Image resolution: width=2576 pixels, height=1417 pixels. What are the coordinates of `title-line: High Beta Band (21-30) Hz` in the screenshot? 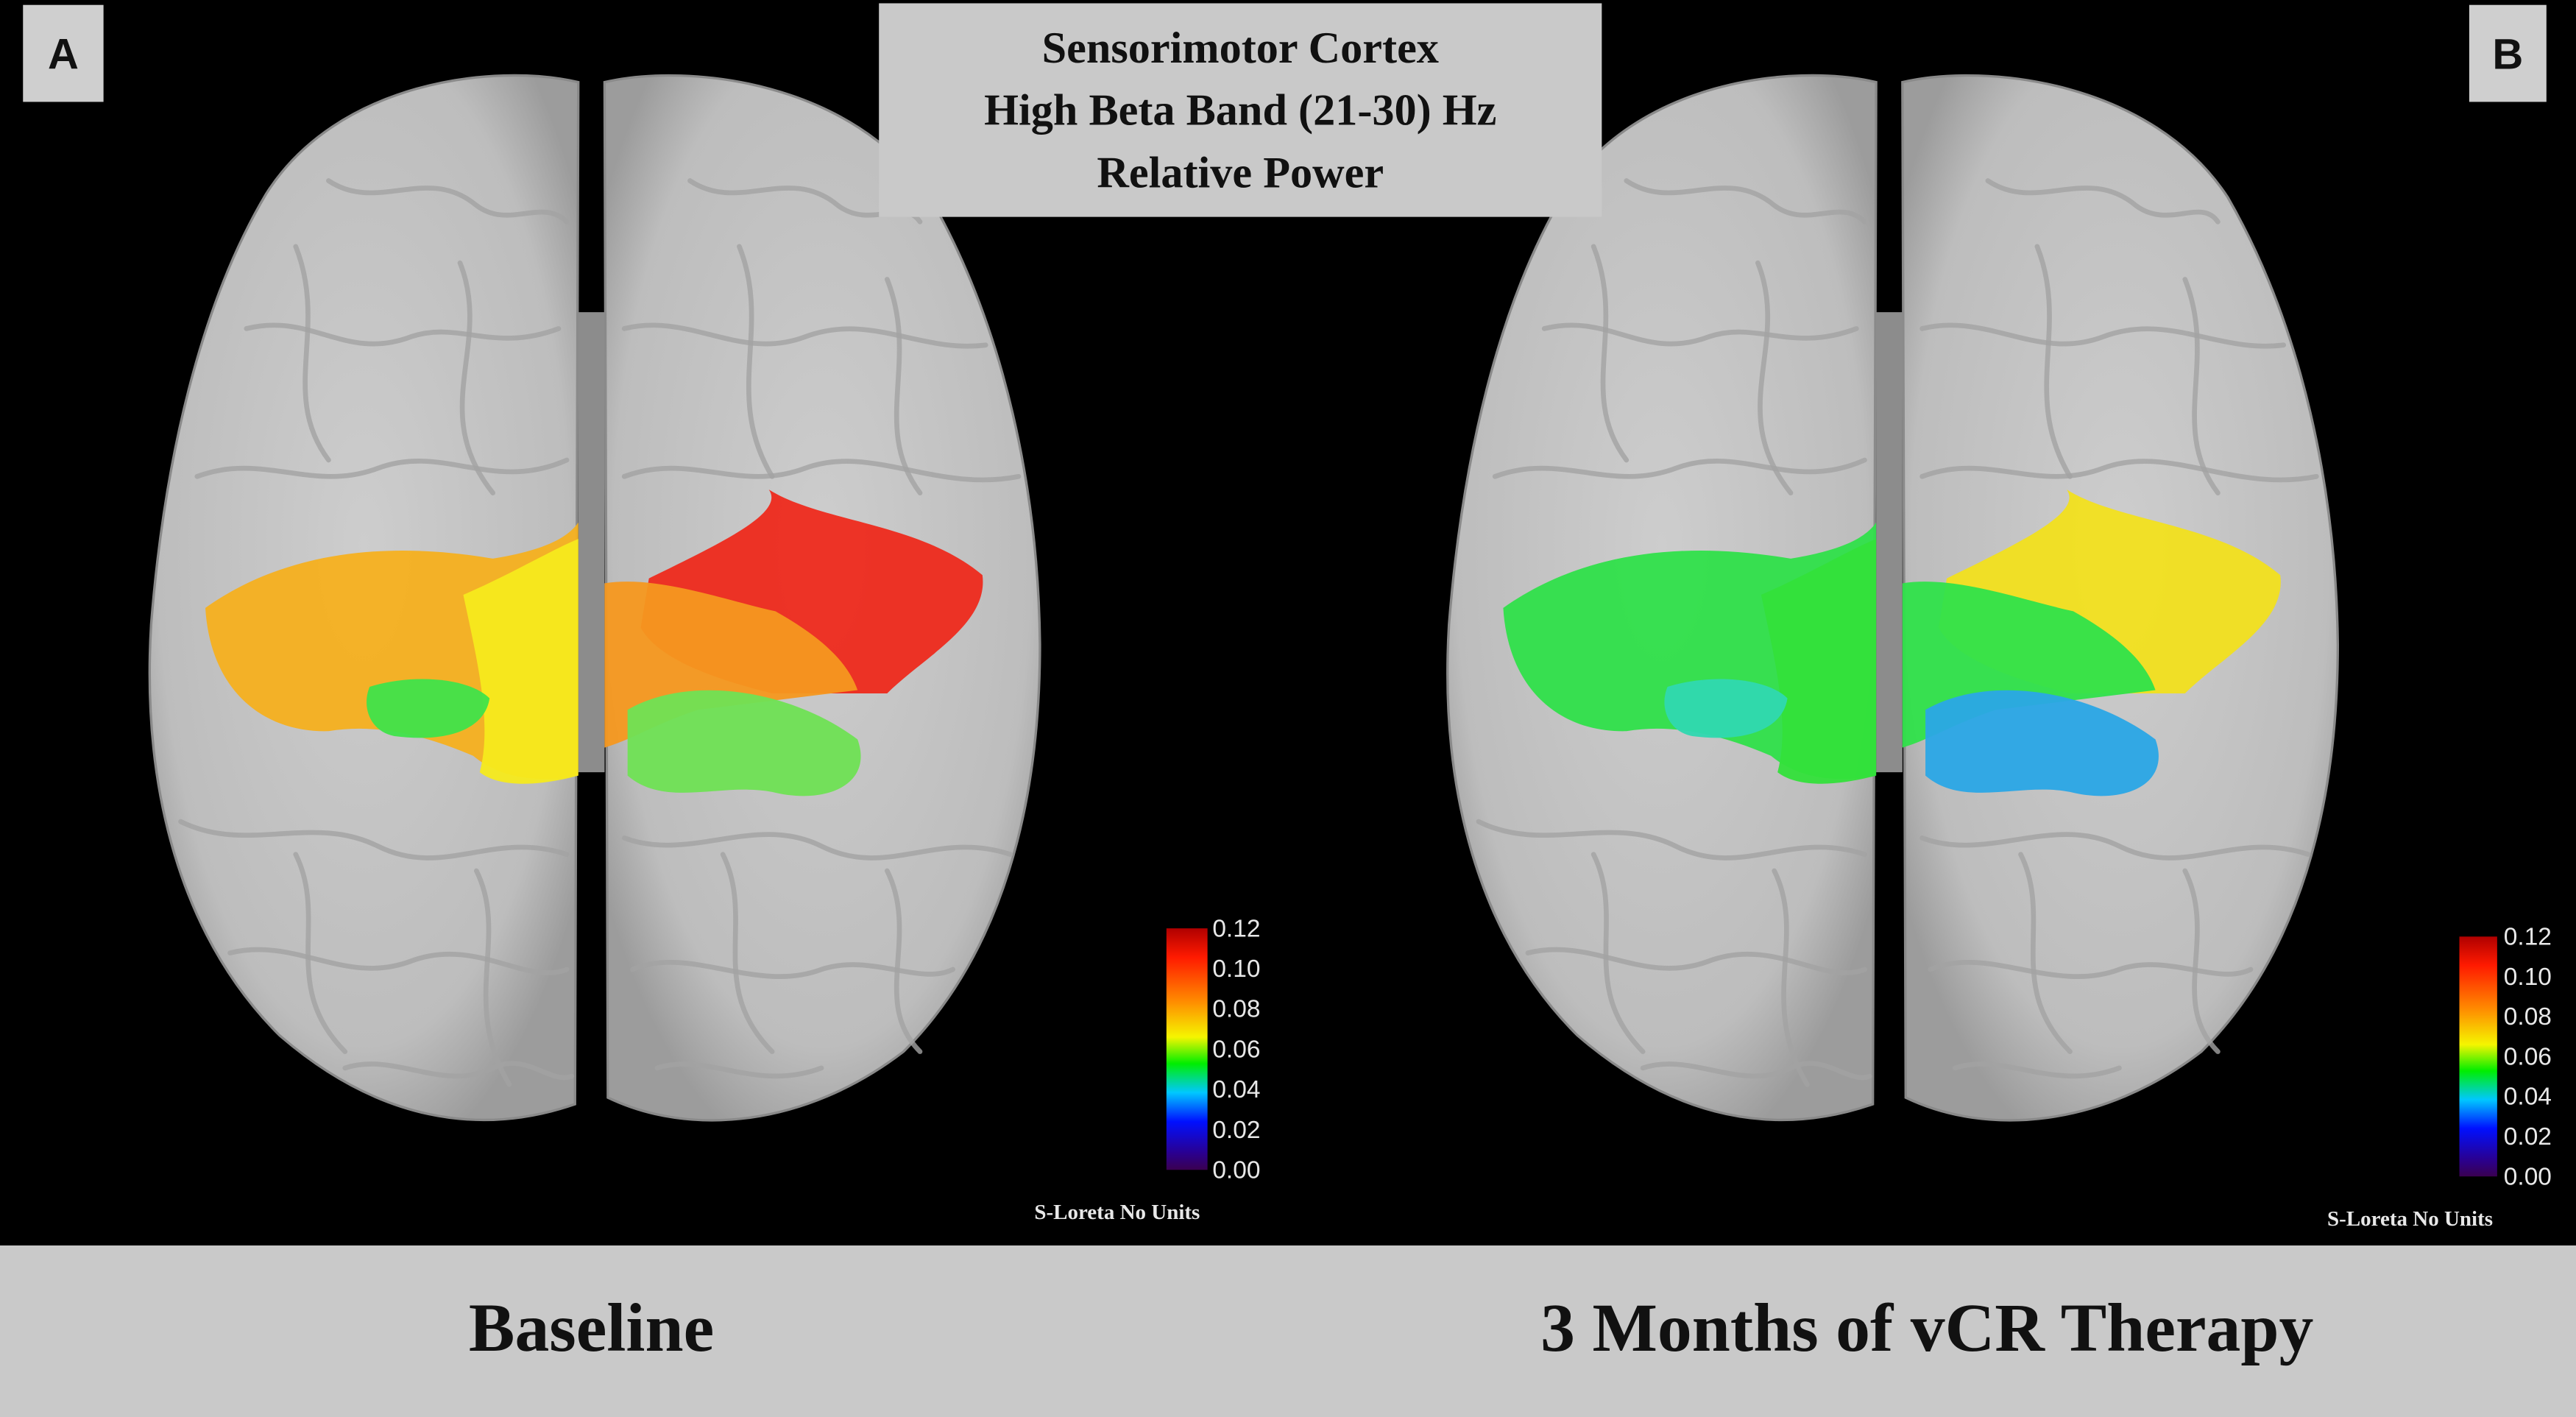 It's located at (1240, 111).